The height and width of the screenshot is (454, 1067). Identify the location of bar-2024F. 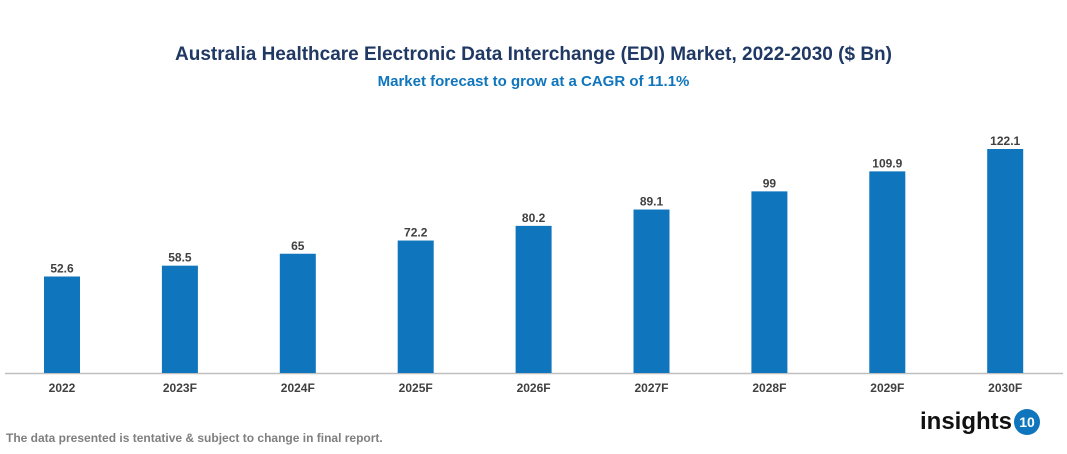
(297, 313).